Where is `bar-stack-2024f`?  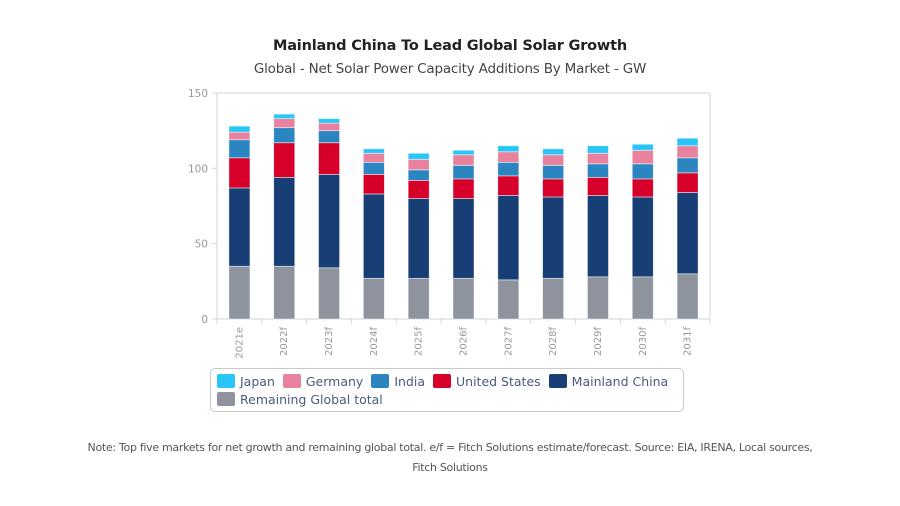
bar-stack-2024f is located at coordinates (373, 234).